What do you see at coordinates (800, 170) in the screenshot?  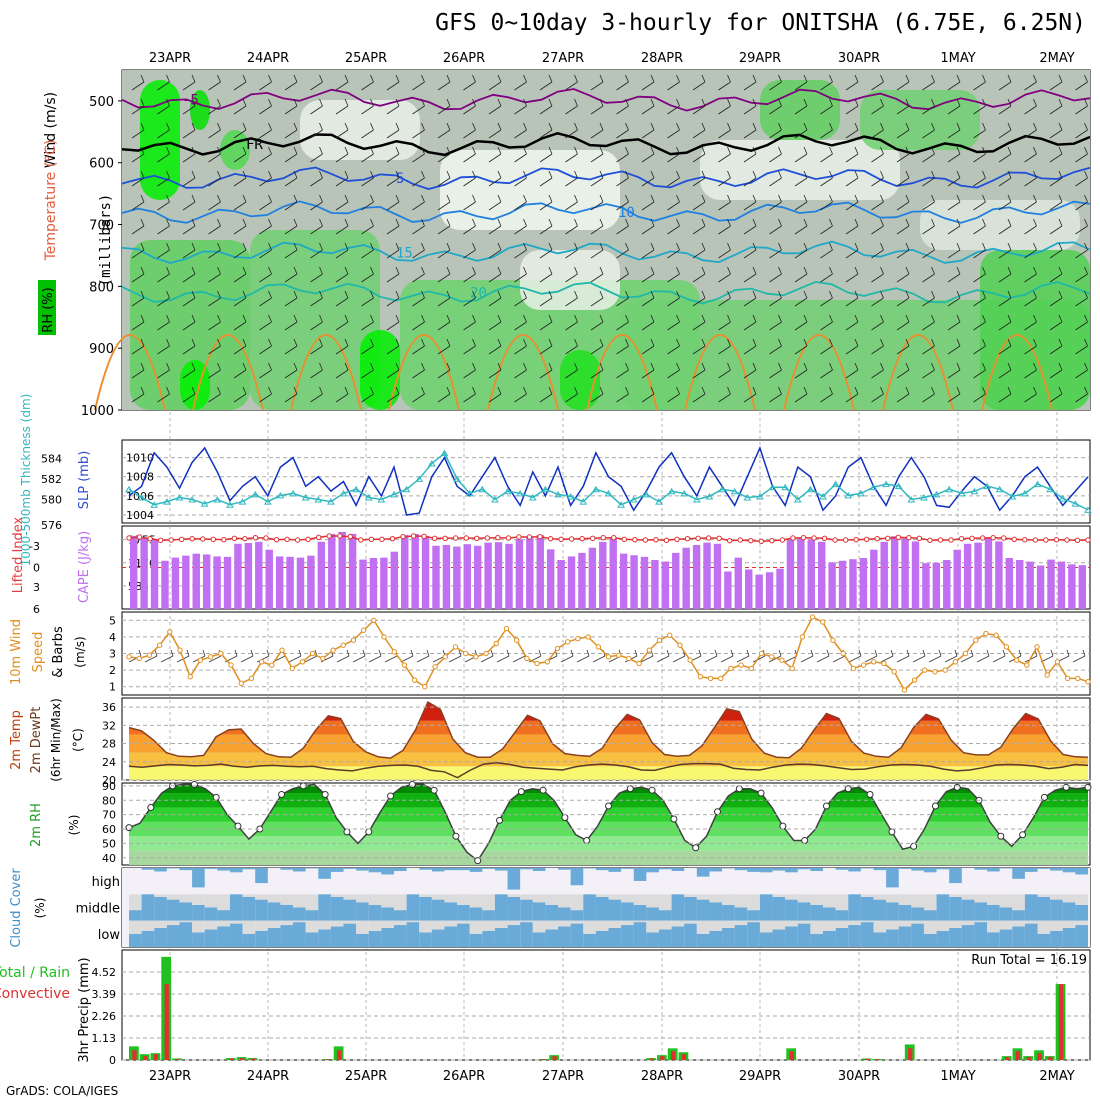 I see `rh-shade-region` at bounding box center [800, 170].